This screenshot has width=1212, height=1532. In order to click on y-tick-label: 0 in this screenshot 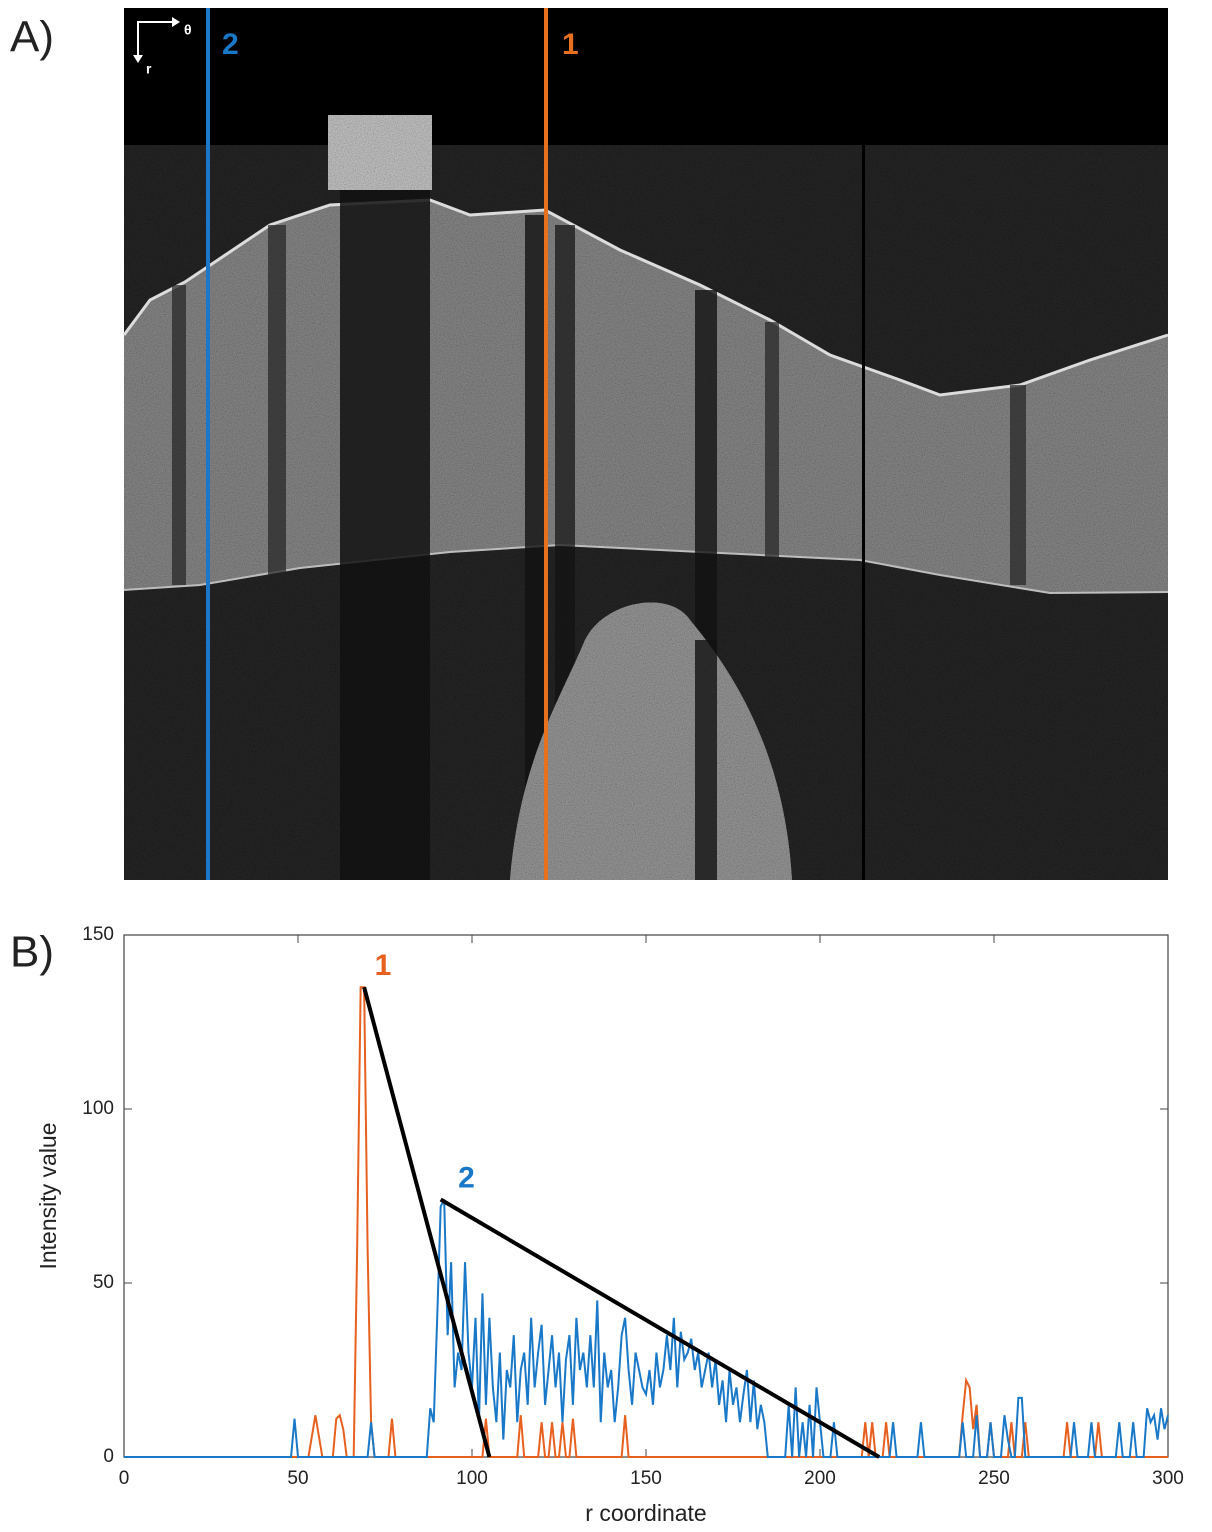, I will do `click(108, 1456)`.